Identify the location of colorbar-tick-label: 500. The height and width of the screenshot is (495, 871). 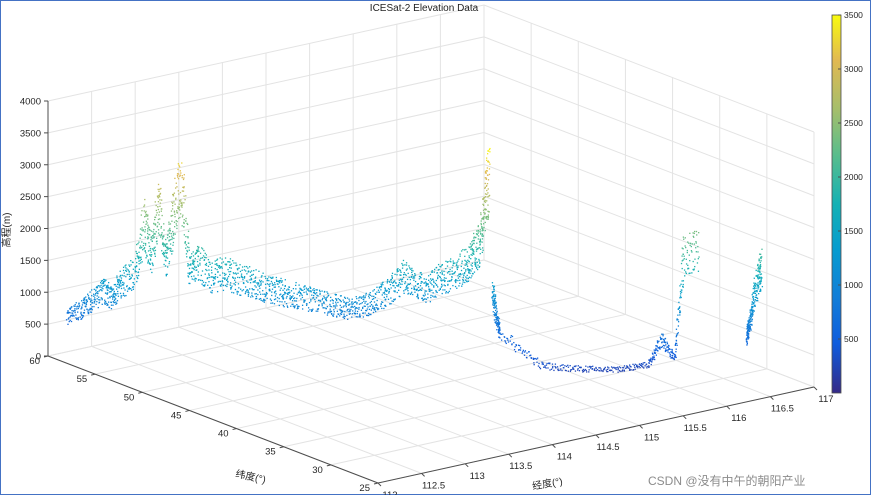
(851, 339).